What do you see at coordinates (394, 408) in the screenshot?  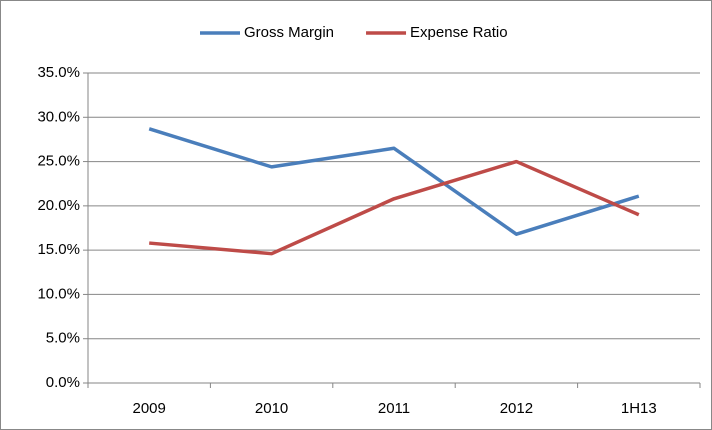 I see `x-tick-label: 2011` at bounding box center [394, 408].